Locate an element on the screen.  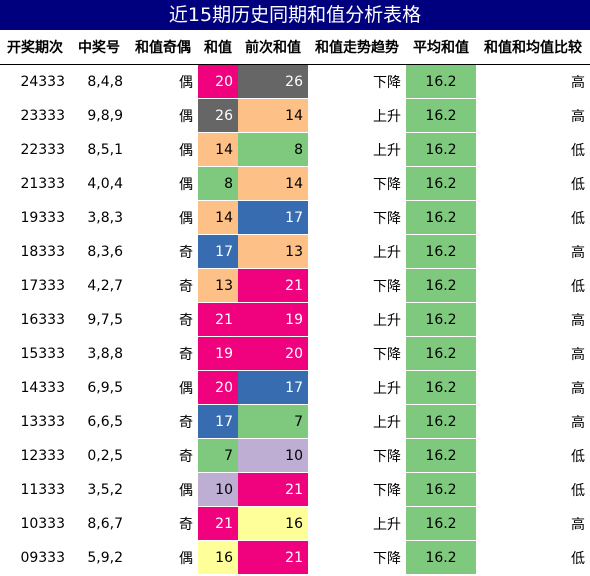
cell-issue: 11333 is located at coordinates (35, 489).